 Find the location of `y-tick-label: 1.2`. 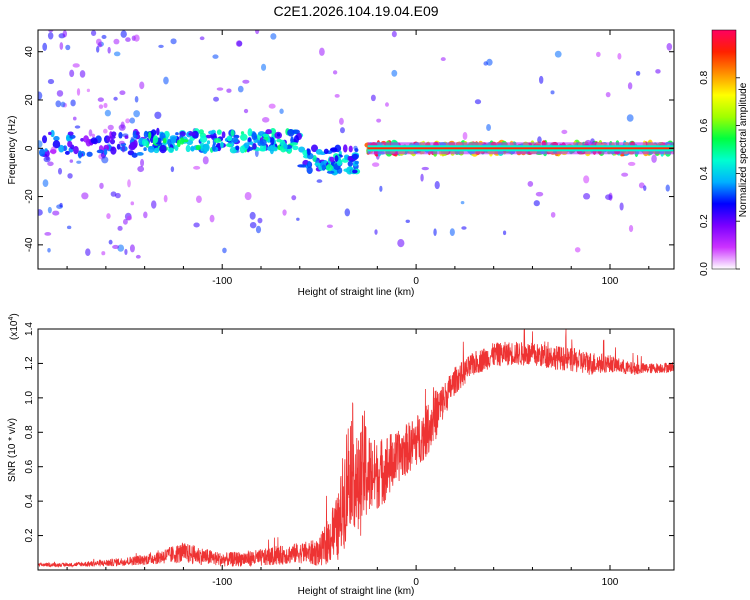

y-tick-label: 1.2 is located at coordinates (29, 363).